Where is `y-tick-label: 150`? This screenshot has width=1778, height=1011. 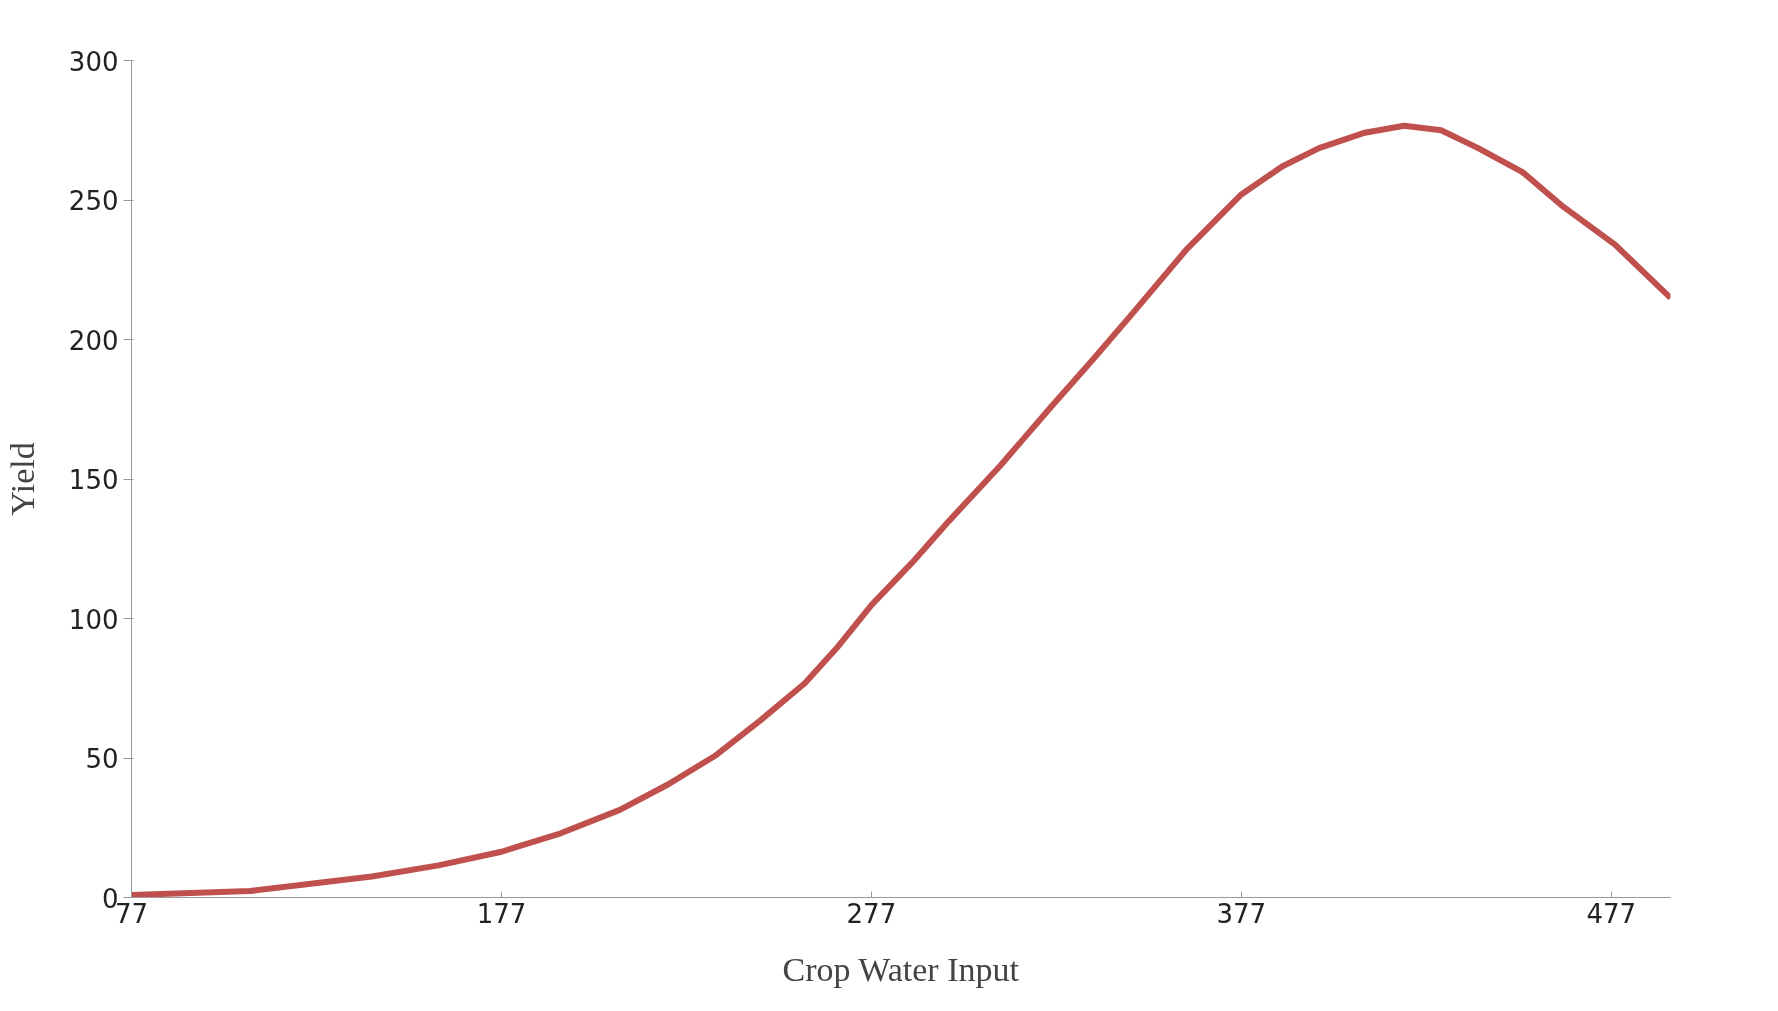
y-tick-label: 150 is located at coordinates (93, 480).